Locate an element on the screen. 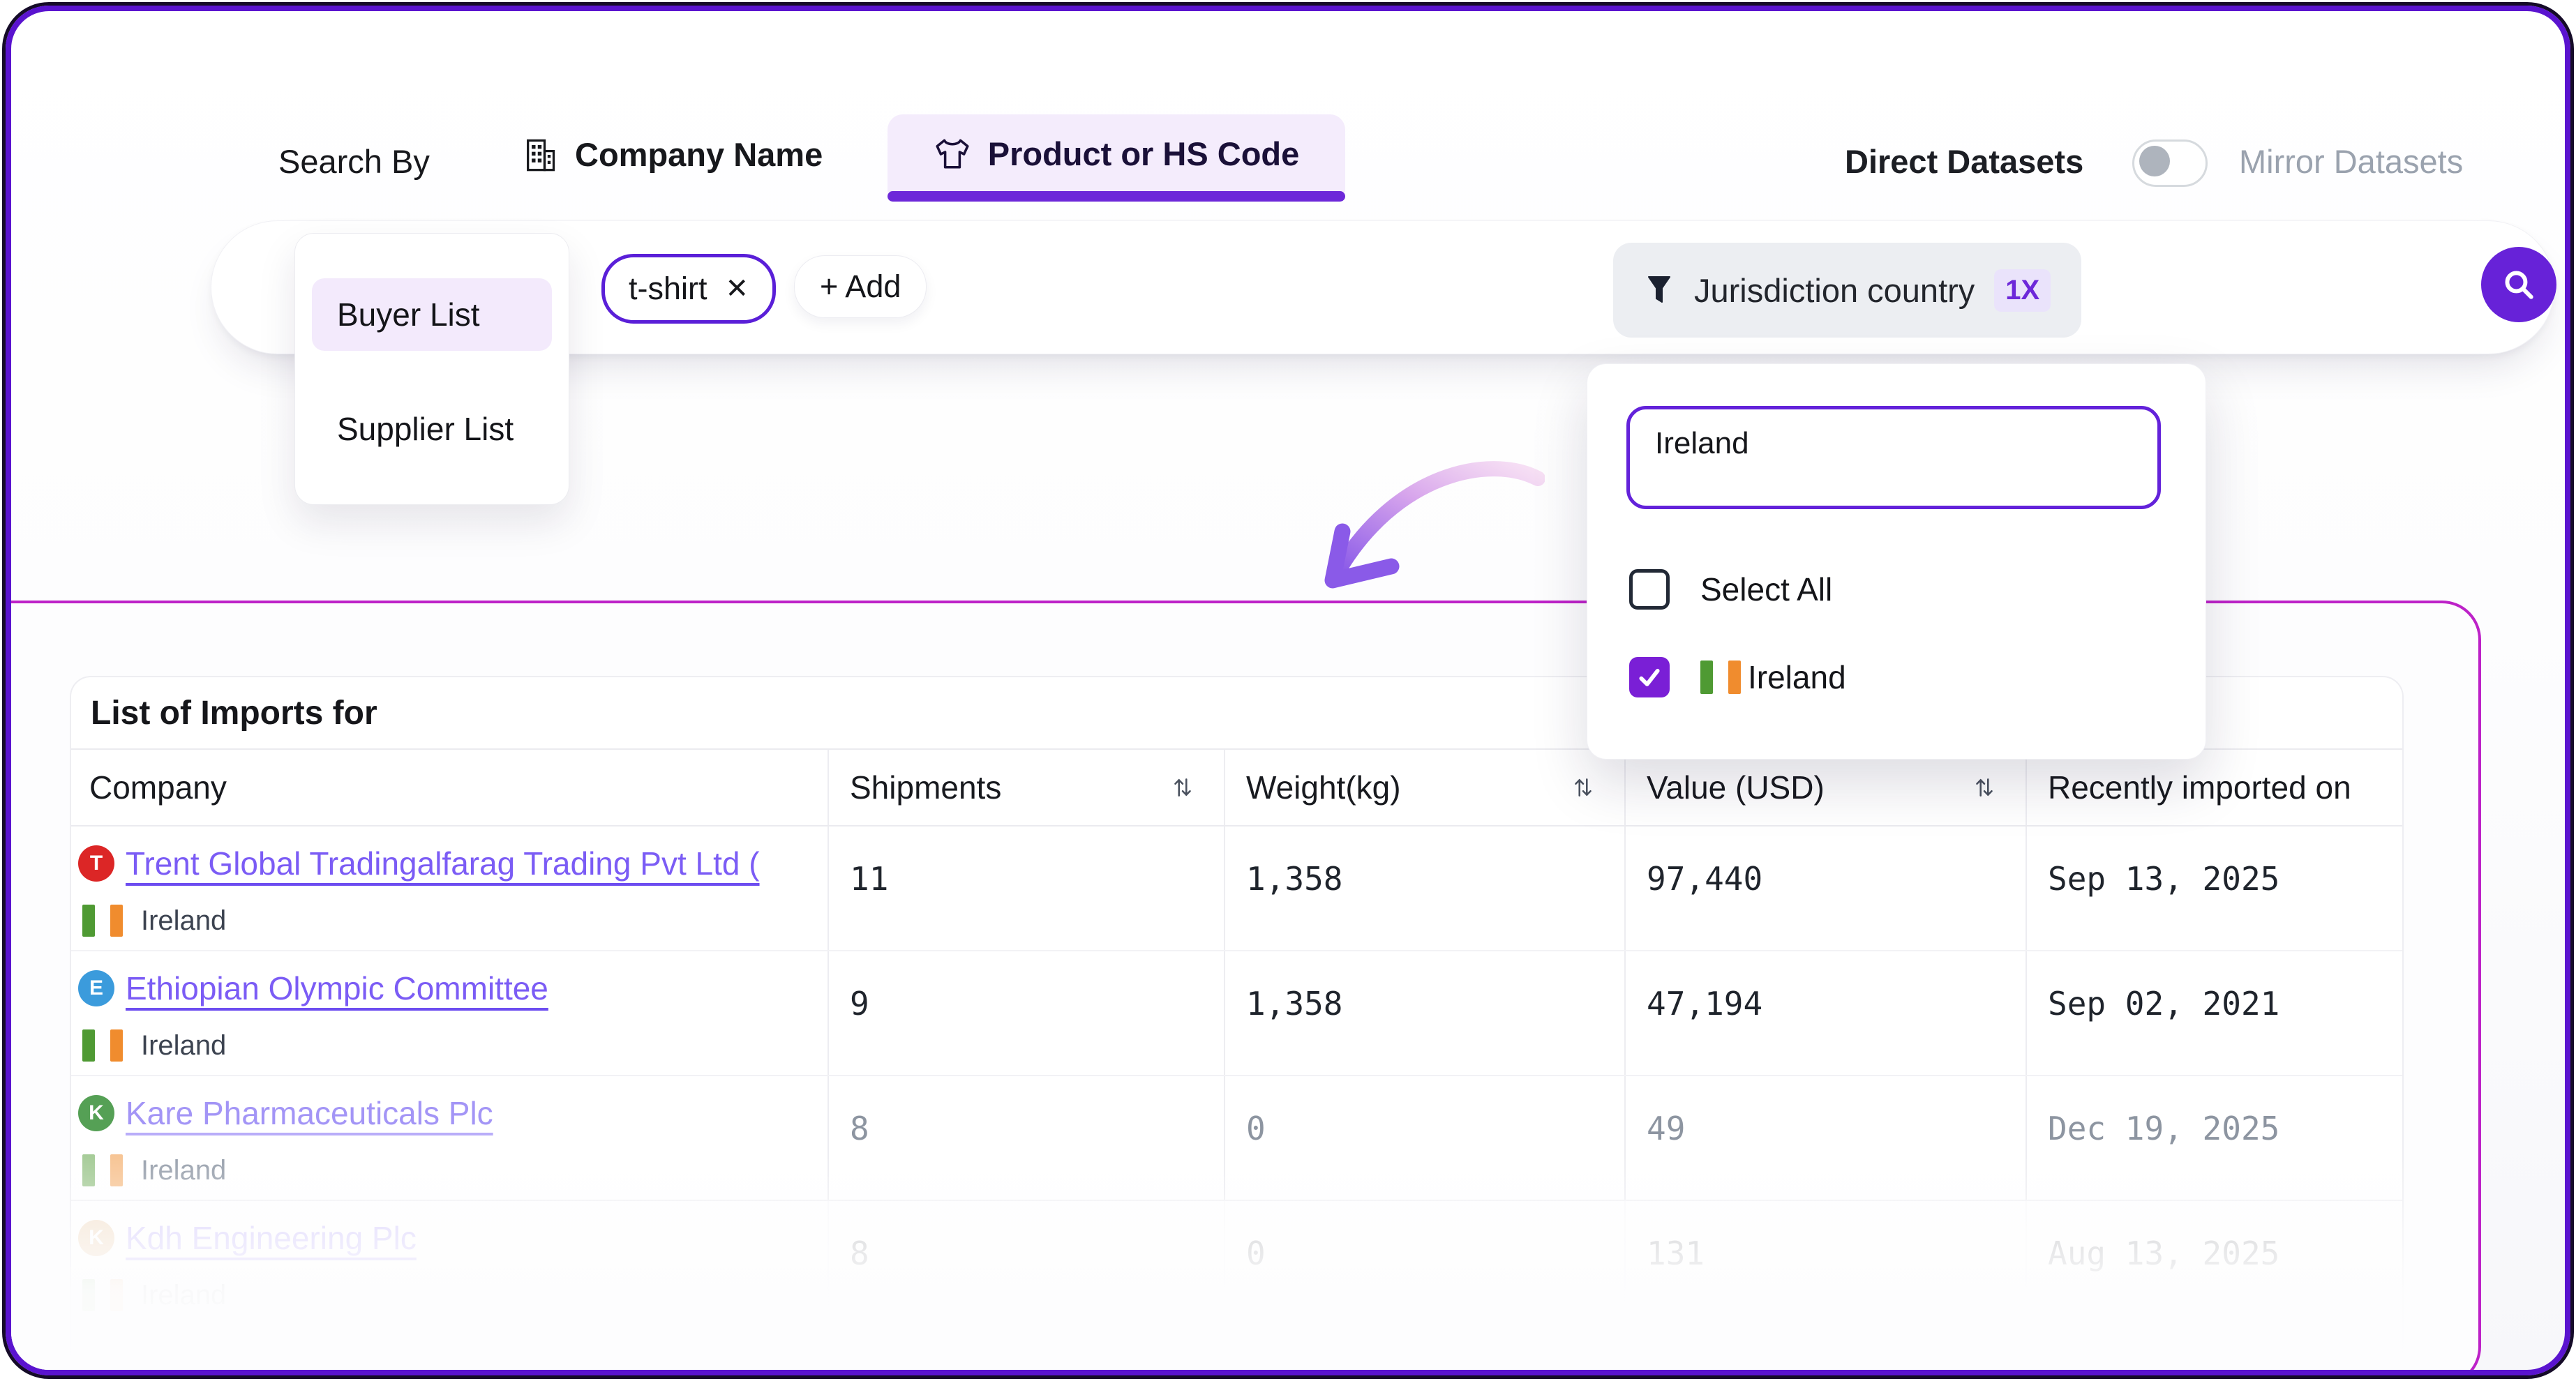 The height and width of the screenshot is (1381, 2576). tab-product-hs-code: Product or HS Code is located at coordinates (1116, 153).